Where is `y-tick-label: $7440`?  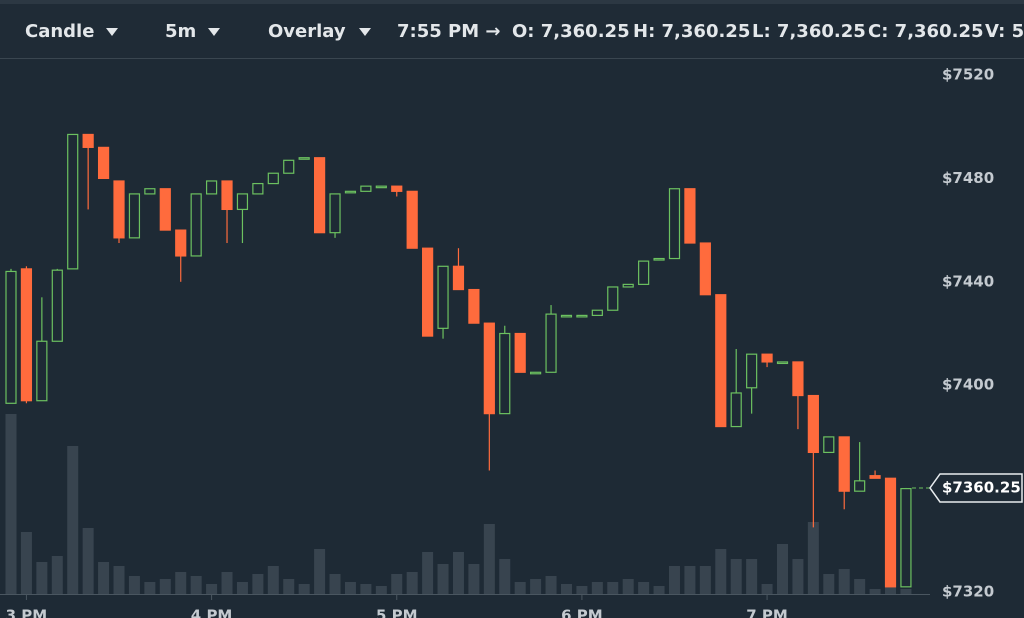
y-tick-label: $7440 is located at coordinates (968, 281).